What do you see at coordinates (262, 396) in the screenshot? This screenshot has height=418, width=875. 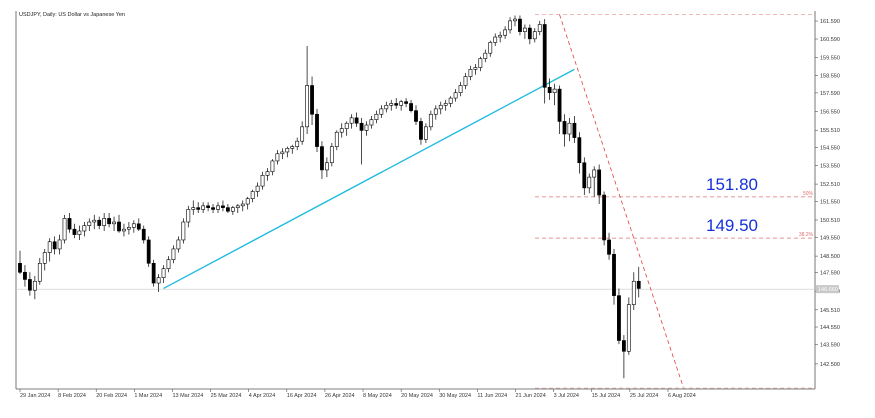 I see `x-tick-label: 4 Apr 2024` at bounding box center [262, 396].